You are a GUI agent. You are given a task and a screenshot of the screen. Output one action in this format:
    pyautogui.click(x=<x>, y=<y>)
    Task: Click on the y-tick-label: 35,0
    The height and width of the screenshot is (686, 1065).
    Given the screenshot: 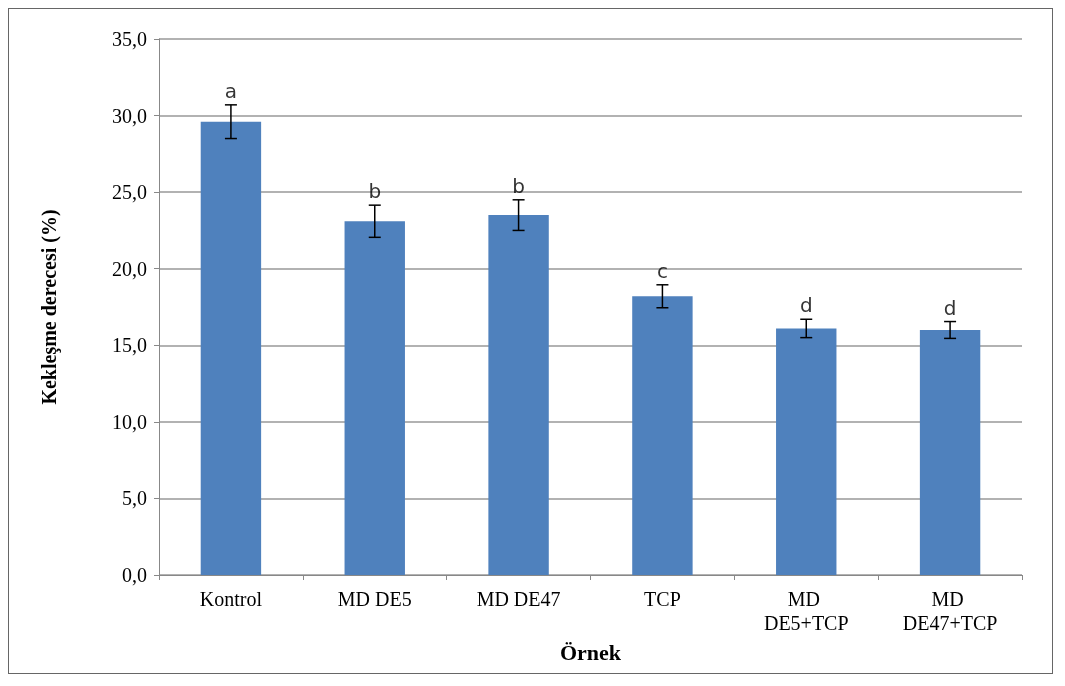 What is the action you would take?
    pyautogui.click(x=129, y=39)
    